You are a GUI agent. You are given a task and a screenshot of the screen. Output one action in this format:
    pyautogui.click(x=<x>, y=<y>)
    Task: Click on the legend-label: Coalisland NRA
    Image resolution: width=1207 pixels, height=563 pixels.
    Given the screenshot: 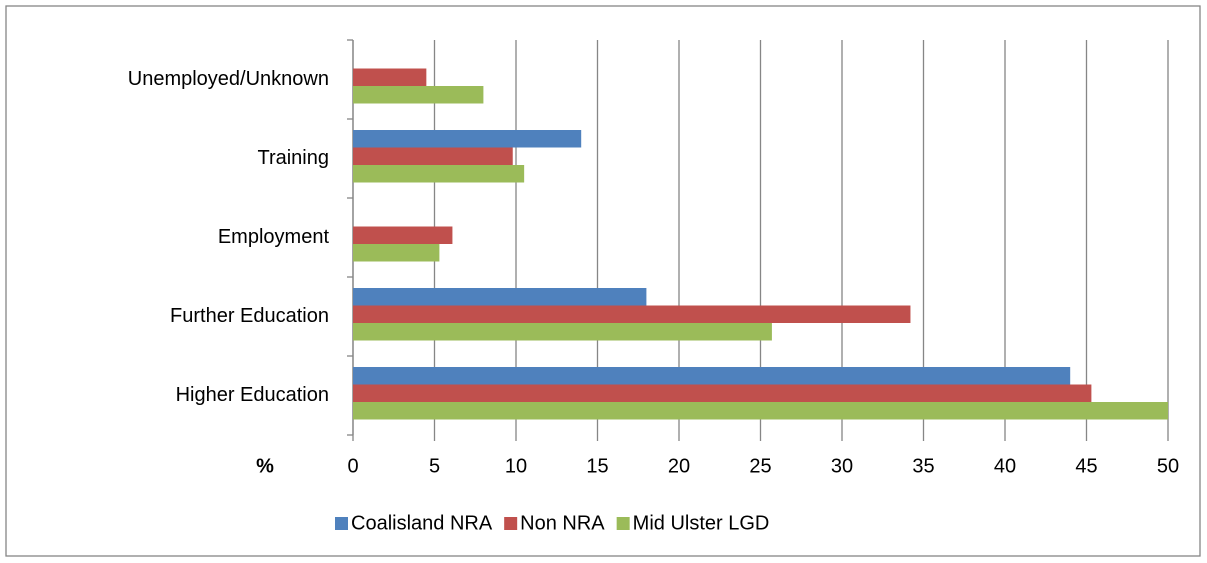 What is the action you would take?
    pyautogui.click(x=422, y=523)
    